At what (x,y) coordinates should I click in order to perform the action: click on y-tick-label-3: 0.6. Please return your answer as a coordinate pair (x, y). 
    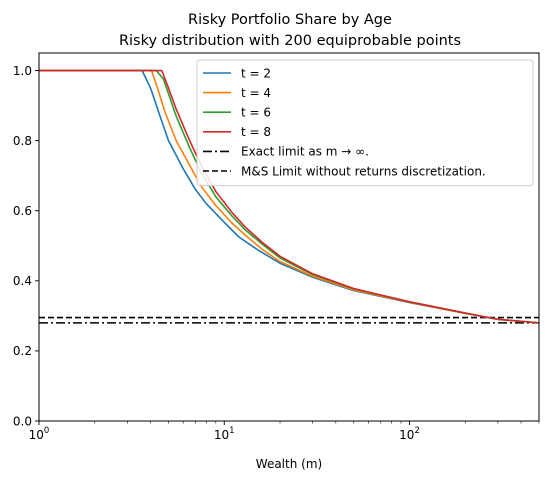
    Looking at the image, I should click on (22, 211).